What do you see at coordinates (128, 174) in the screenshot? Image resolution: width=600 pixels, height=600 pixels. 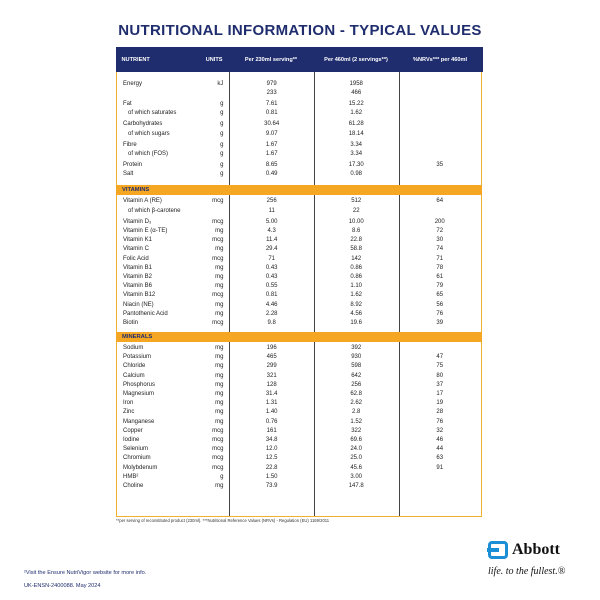 I see `cell-nutrient: Salt` at bounding box center [128, 174].